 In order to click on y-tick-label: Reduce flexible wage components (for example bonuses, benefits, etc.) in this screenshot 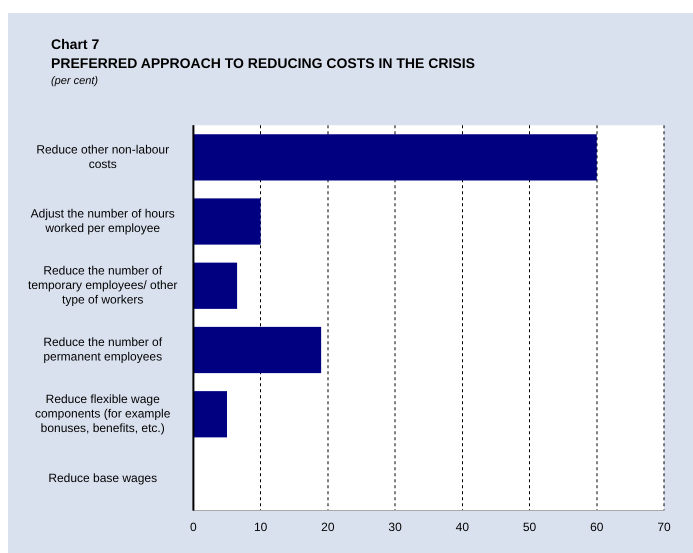, I will do `click(103, 413)`.